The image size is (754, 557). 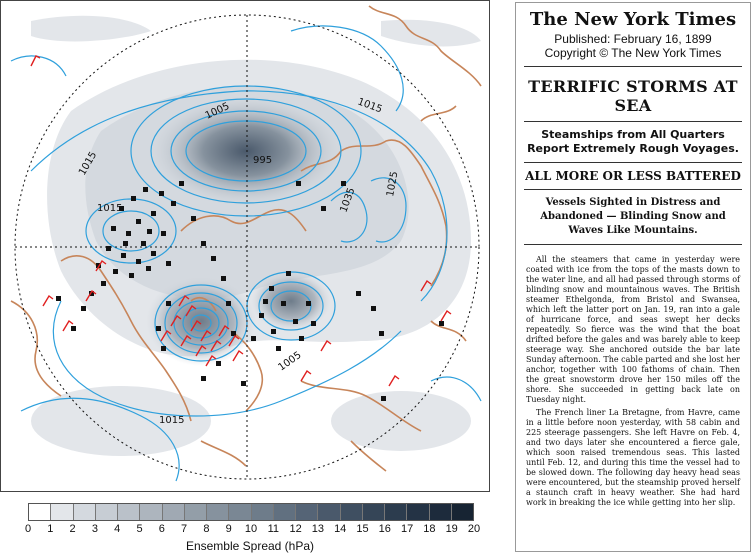 What do you see at coordinates (633, 176) in the screenshot?
I see `article-subhead: ALL MORE OR LESS BATTERED` at bounding box center [633, 176].